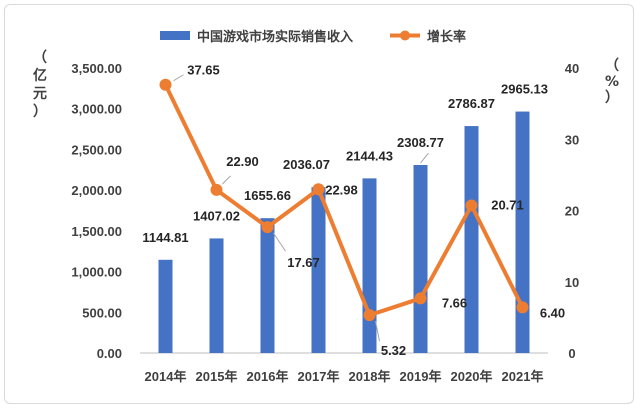 Image resolution: width=640 pixels, height=410 pixels. I want to click on right-axis-ticks: 0 10 20 30 40, so click(572, 211).